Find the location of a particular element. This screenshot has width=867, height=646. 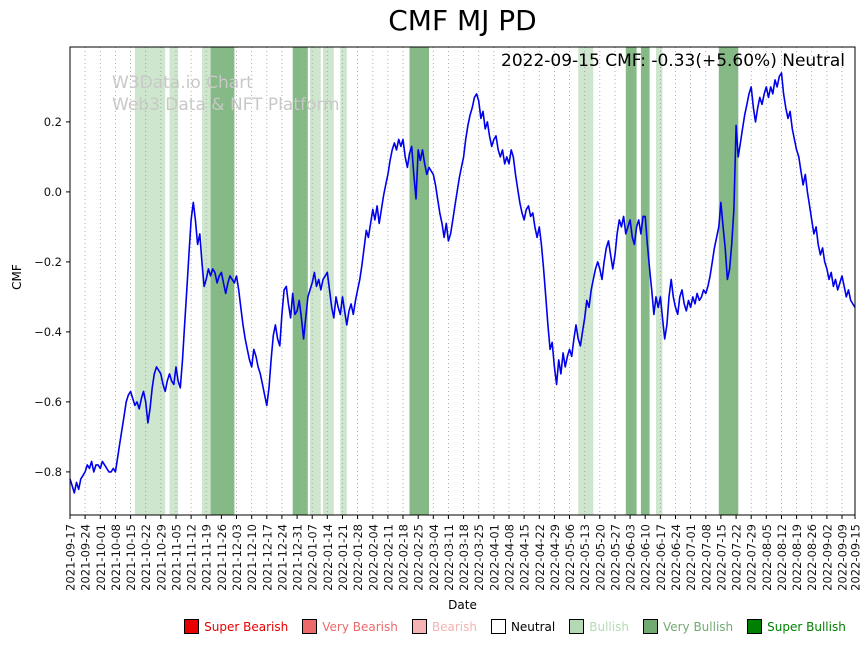

x-tick-label: 2021-09-17 is located at coordinates (71, 557).